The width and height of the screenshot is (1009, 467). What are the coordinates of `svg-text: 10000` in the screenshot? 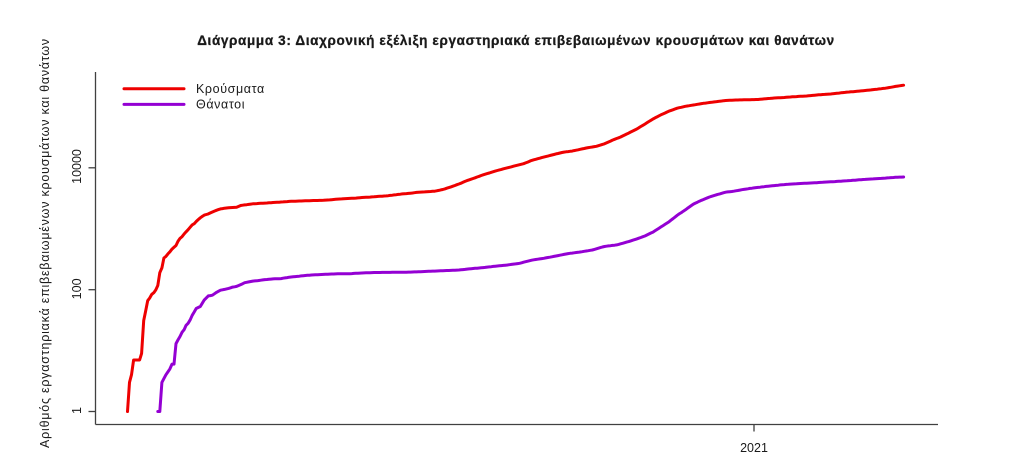 It's located at (77, 166).